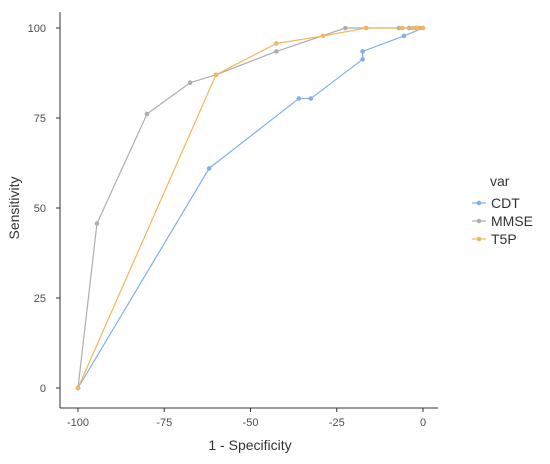  What do you see at coordinates (423, 423) in the screenshot?
I see `x-tick-label: 0` at bounding box center [423, 423].